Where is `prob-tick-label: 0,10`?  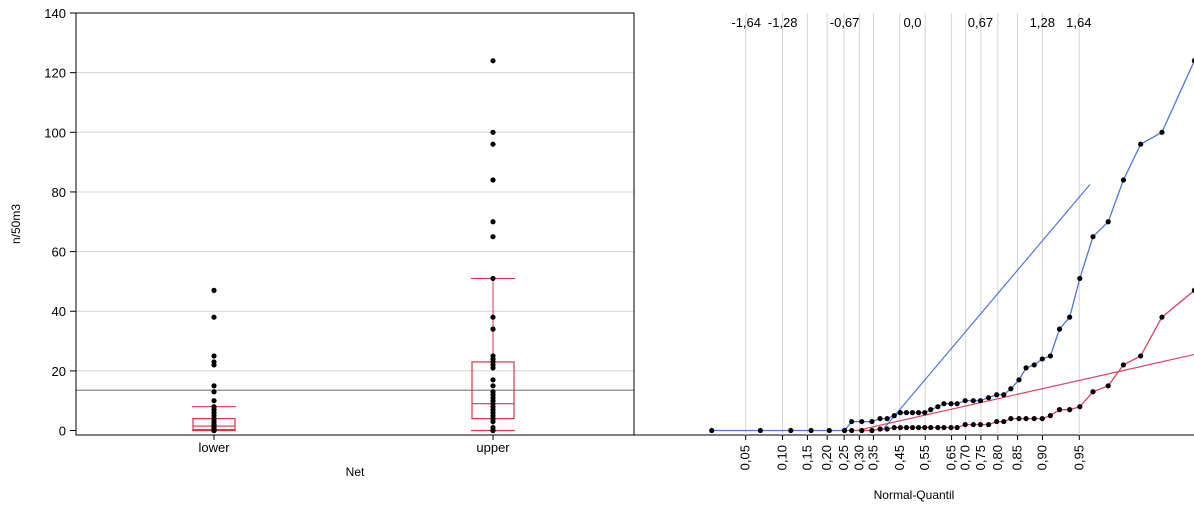 prob-tick-label: 0,10 is located at coordinates (782, 457).